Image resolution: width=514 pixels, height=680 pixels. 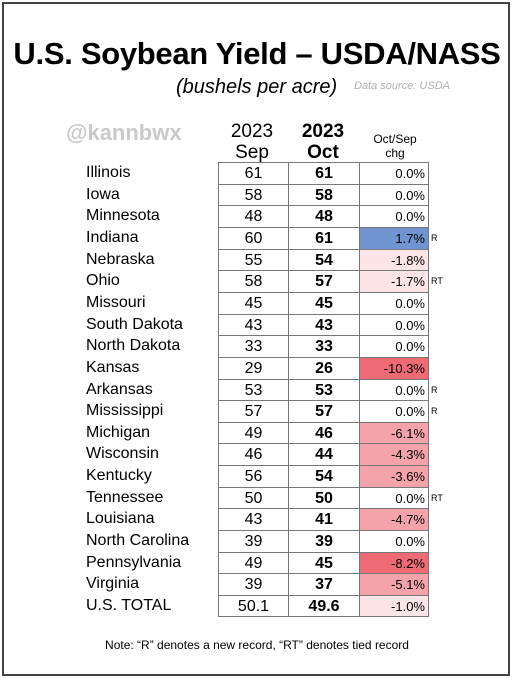 I want to click on sep-yield-cell: 45, so click(x=253, y=302).